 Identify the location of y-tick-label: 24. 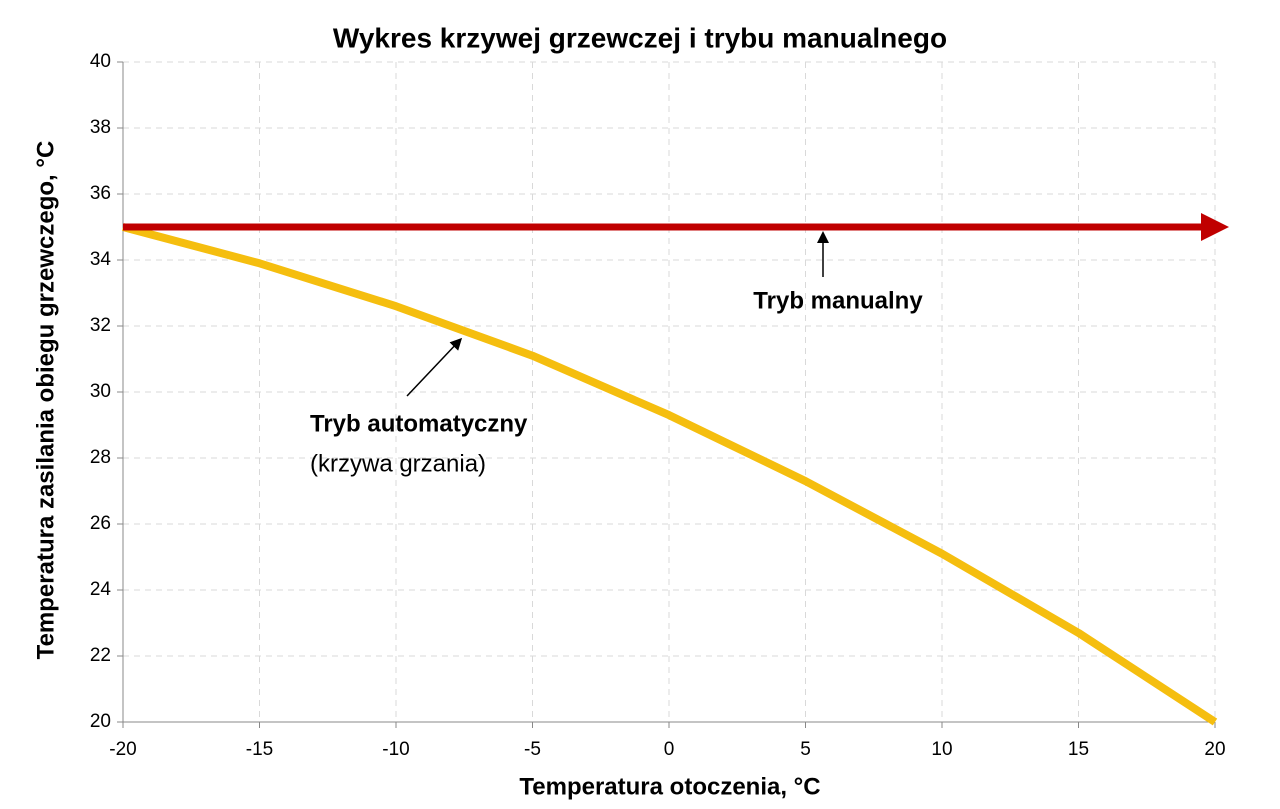
(101, 589).